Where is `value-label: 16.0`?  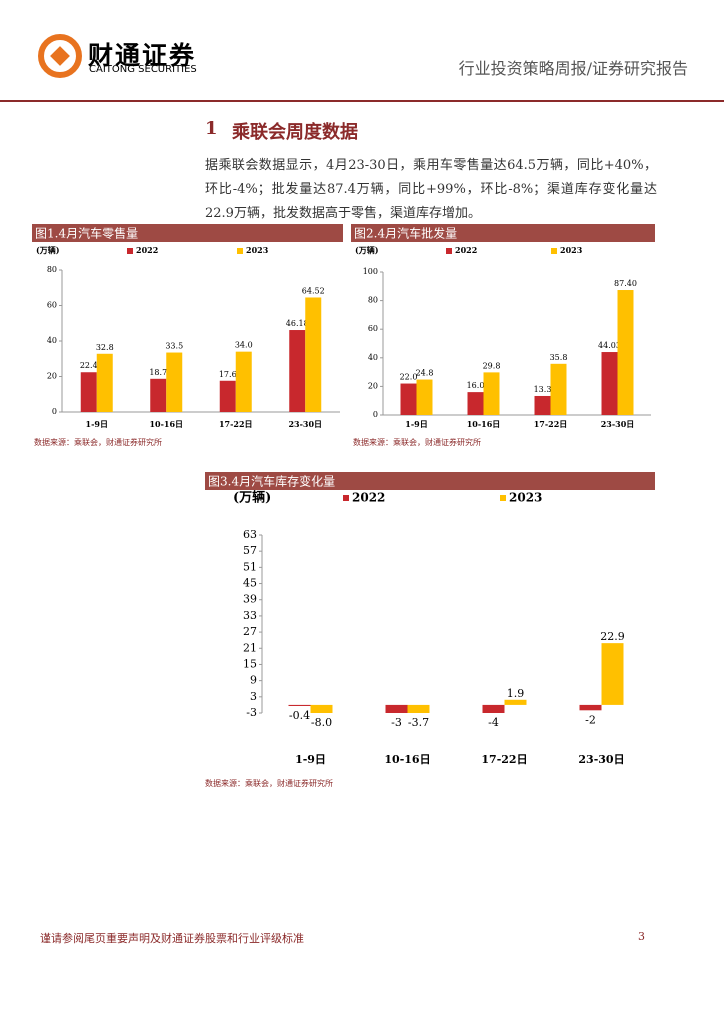
value-label: 16.0 is located at coordinates (476, 385).